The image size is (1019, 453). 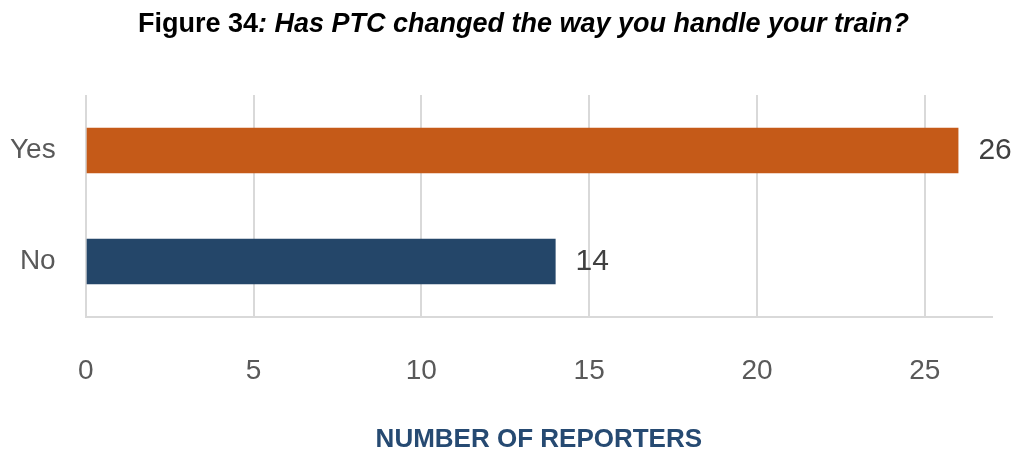 What do you see at coordinates (589, 369) in the screenshot?
I see `x-tick-label: 15` at bounding box center [589, 369].